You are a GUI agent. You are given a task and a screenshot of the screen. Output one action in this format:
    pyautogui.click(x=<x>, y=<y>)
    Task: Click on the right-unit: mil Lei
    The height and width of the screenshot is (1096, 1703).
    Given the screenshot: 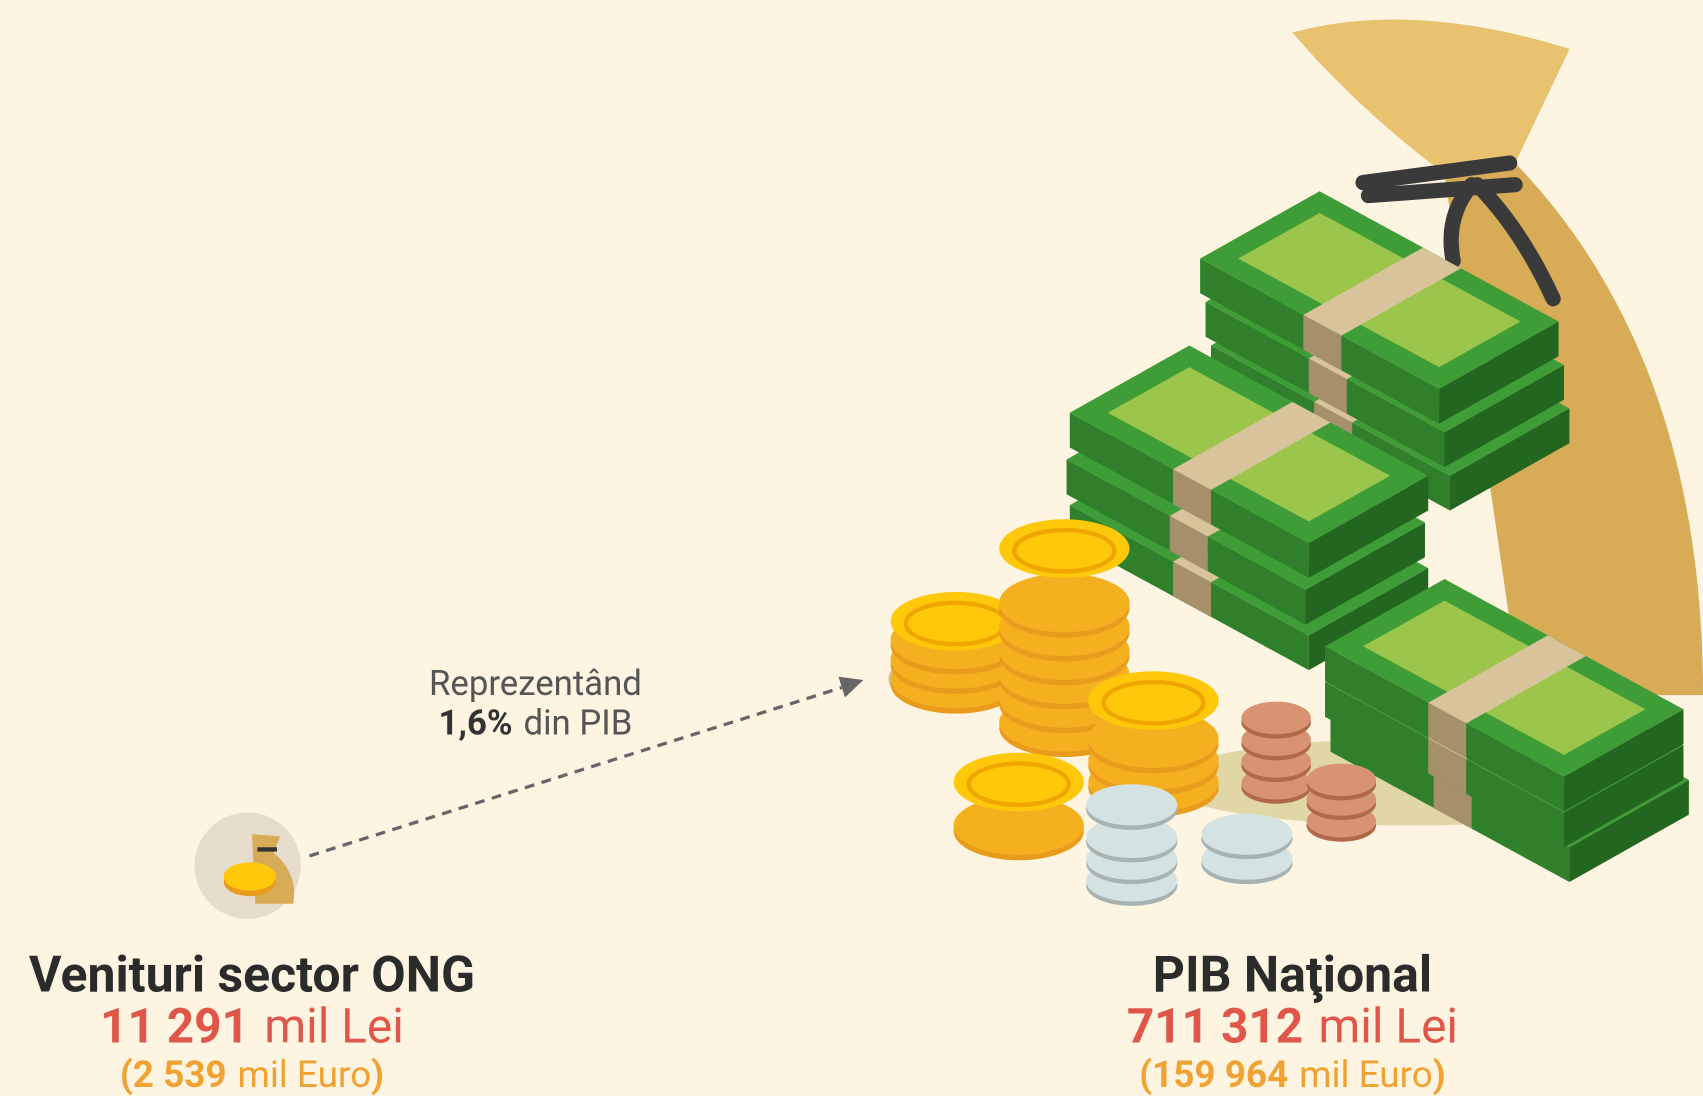 What is the action you would take?
    pyautogui.click(x=1388, y=1027)
    